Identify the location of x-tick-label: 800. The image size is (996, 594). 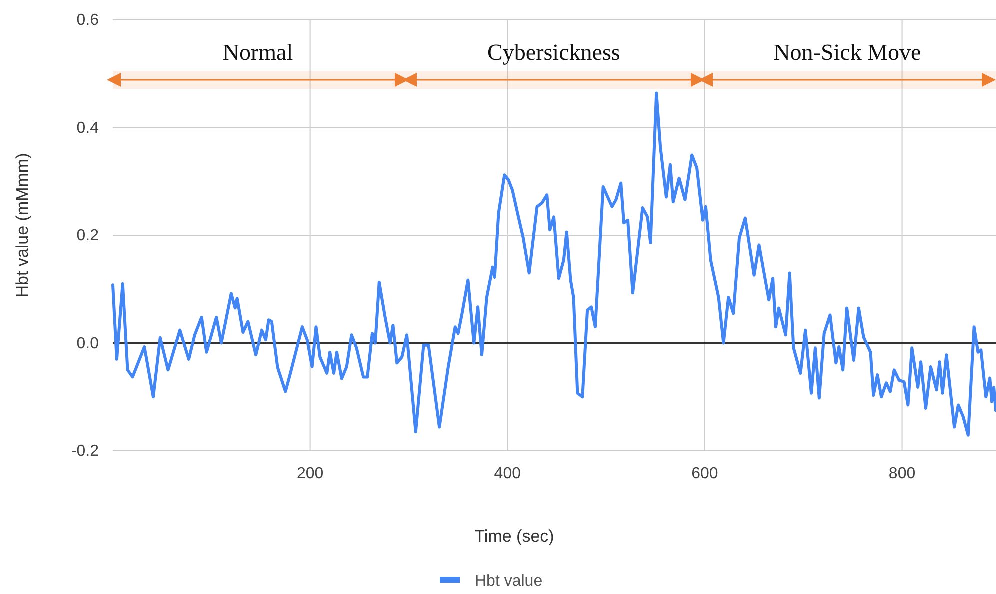
(902, 473).